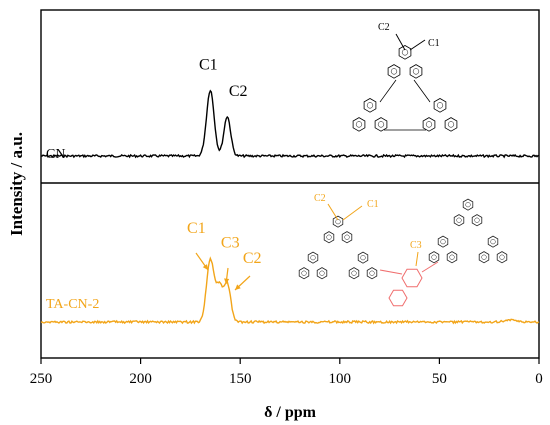 This screenshot has height=425, width=550. What do you see at coordinates (290, 412) in the screenshot?
I see `x-axis-label: δ / ppm` at bounding box center [290, 412].